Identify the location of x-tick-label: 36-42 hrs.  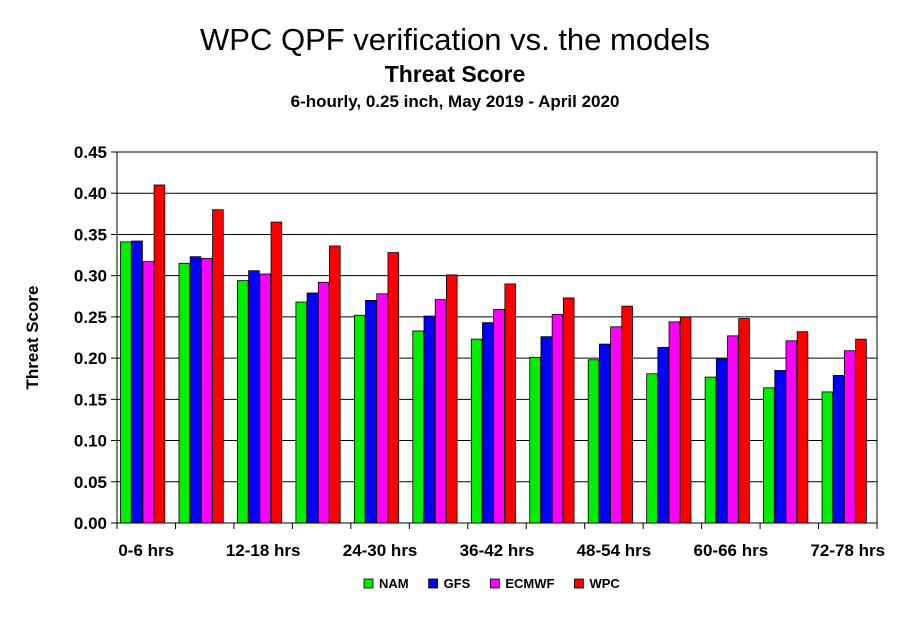
(497, 550).